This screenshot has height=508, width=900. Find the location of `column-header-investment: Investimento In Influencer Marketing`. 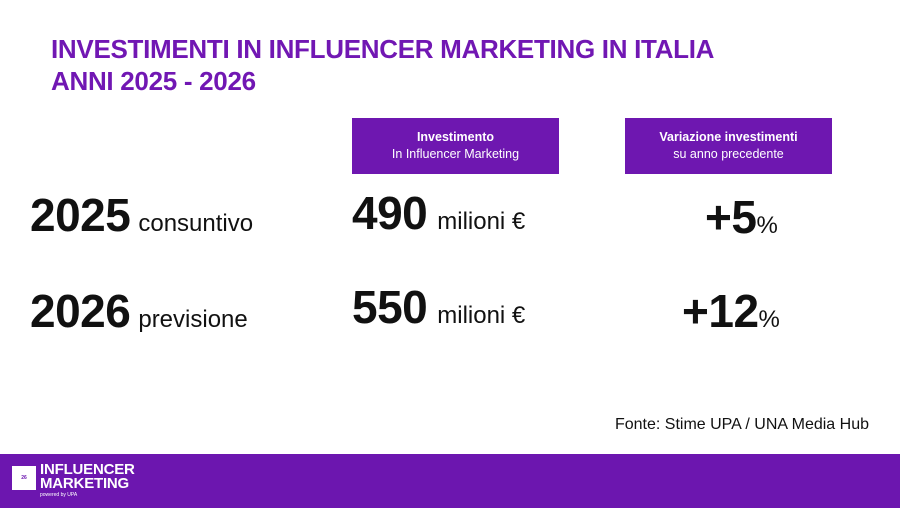

column-header-investment: Investimento In Influencer Marketing is located at coordinates (455, 146).